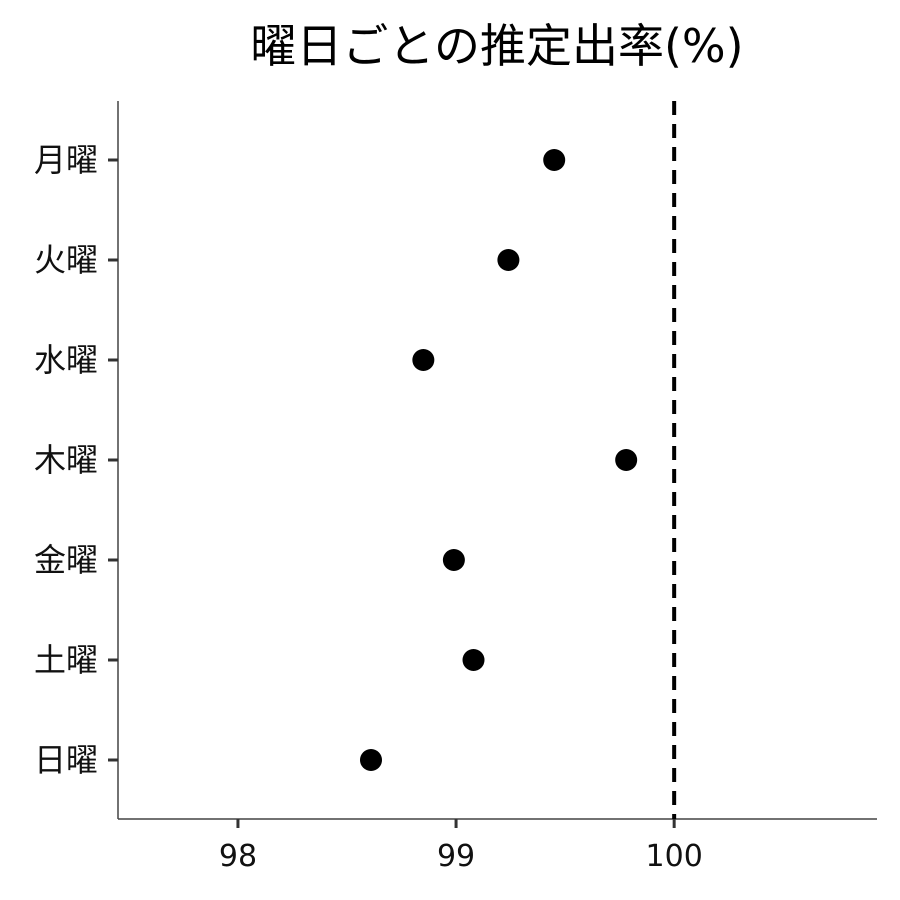 The width and height of the screenshot is (900, 900). Describe the element at coordinates (66, 760) in the screenshot. I see `y-tick-label: 日曜` at that location.